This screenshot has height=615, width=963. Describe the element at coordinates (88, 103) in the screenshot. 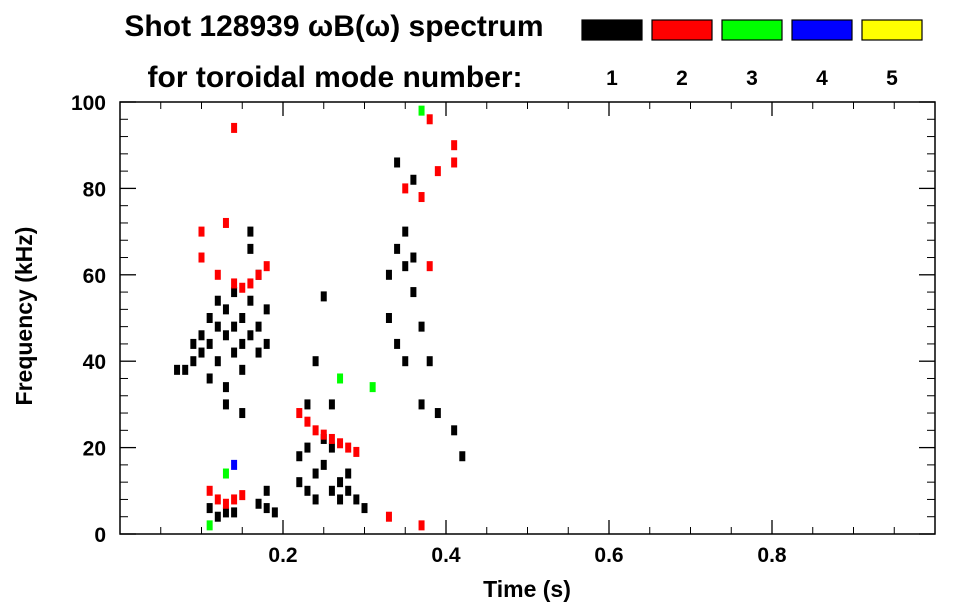

I see `y-tick-label: 100` at that location.